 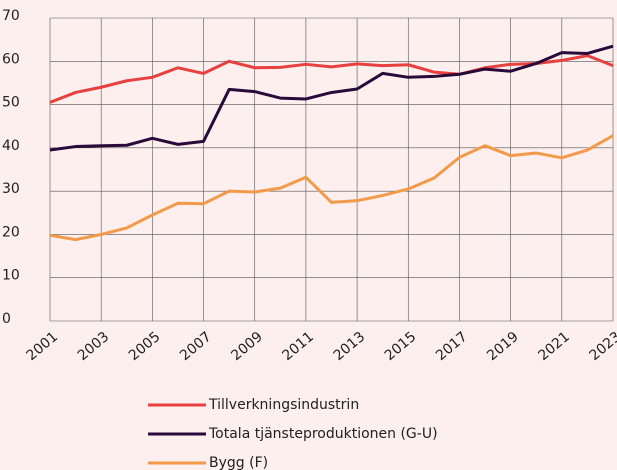 What do you see at coordinates (323, 434) in the screenshot?
I see `legend-label: Totala tjänsteproduktionen (G-U)` at bounding box center [323, 434].